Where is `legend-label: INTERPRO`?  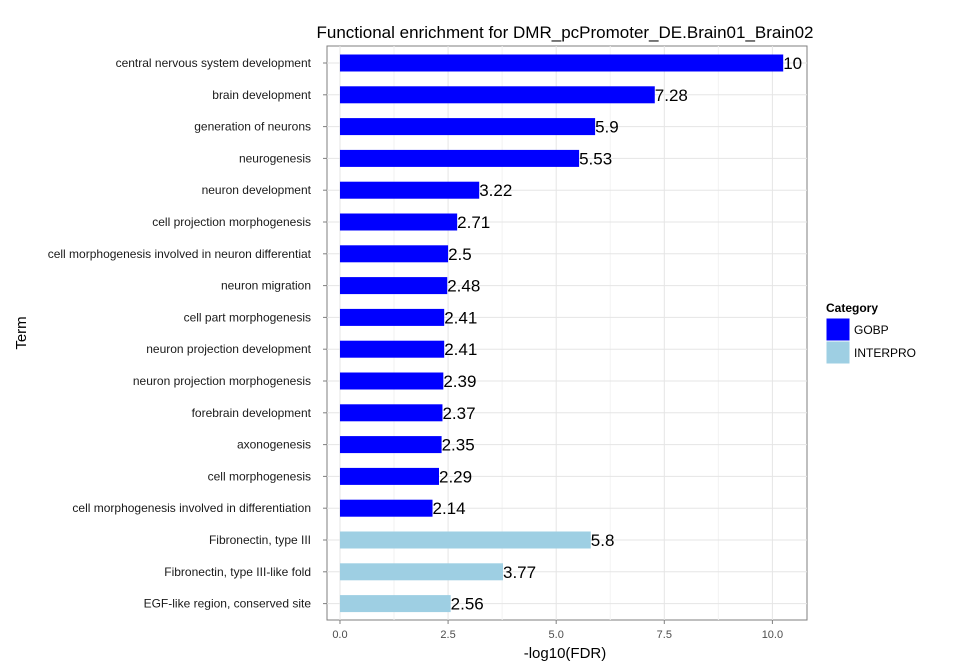 legend-label: INTERPRO is located at coordinates (885, 353).